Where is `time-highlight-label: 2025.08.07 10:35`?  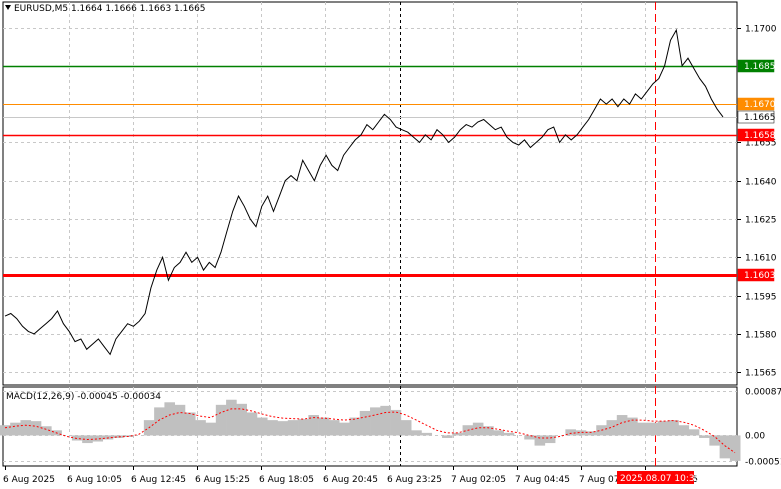 time-highlight-label: 2025.08.07 10:35 is located at coordinates (660, 479).